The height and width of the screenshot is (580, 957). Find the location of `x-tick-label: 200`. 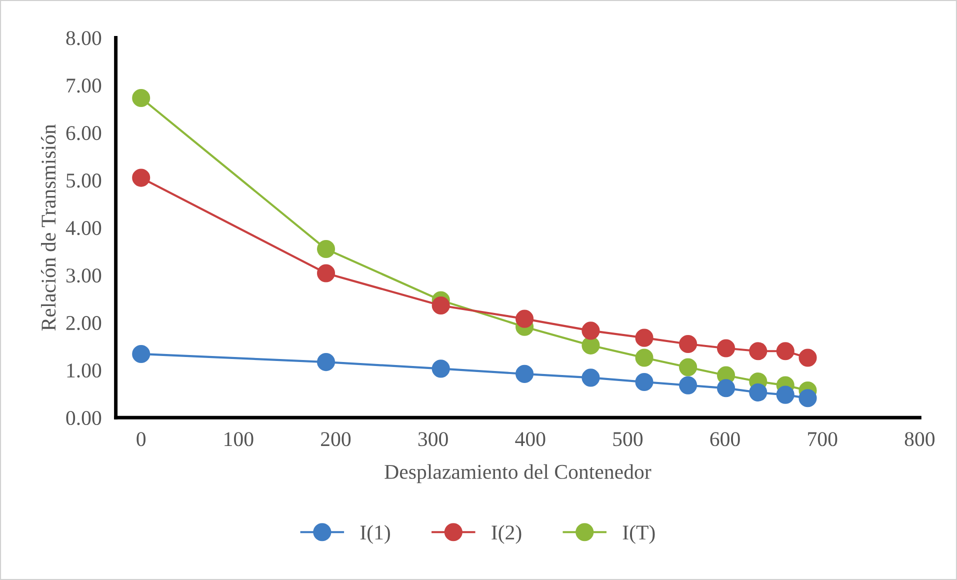

x-tick-label: 200 is located at coordinates (336, 439).